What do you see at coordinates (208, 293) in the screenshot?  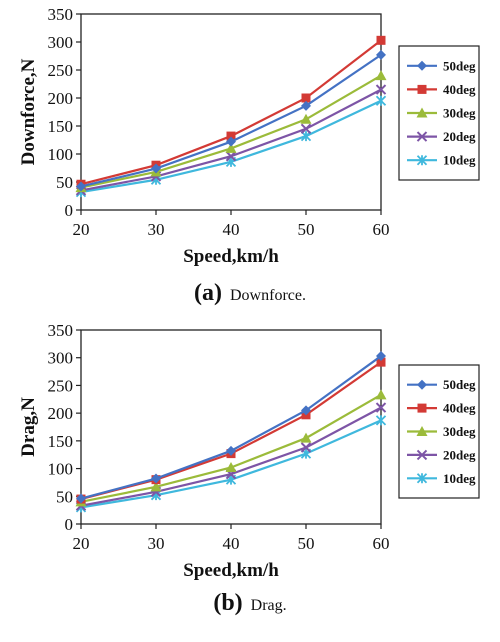 I see `caption-letter-a: (a)` at bounding box center [208, 293].